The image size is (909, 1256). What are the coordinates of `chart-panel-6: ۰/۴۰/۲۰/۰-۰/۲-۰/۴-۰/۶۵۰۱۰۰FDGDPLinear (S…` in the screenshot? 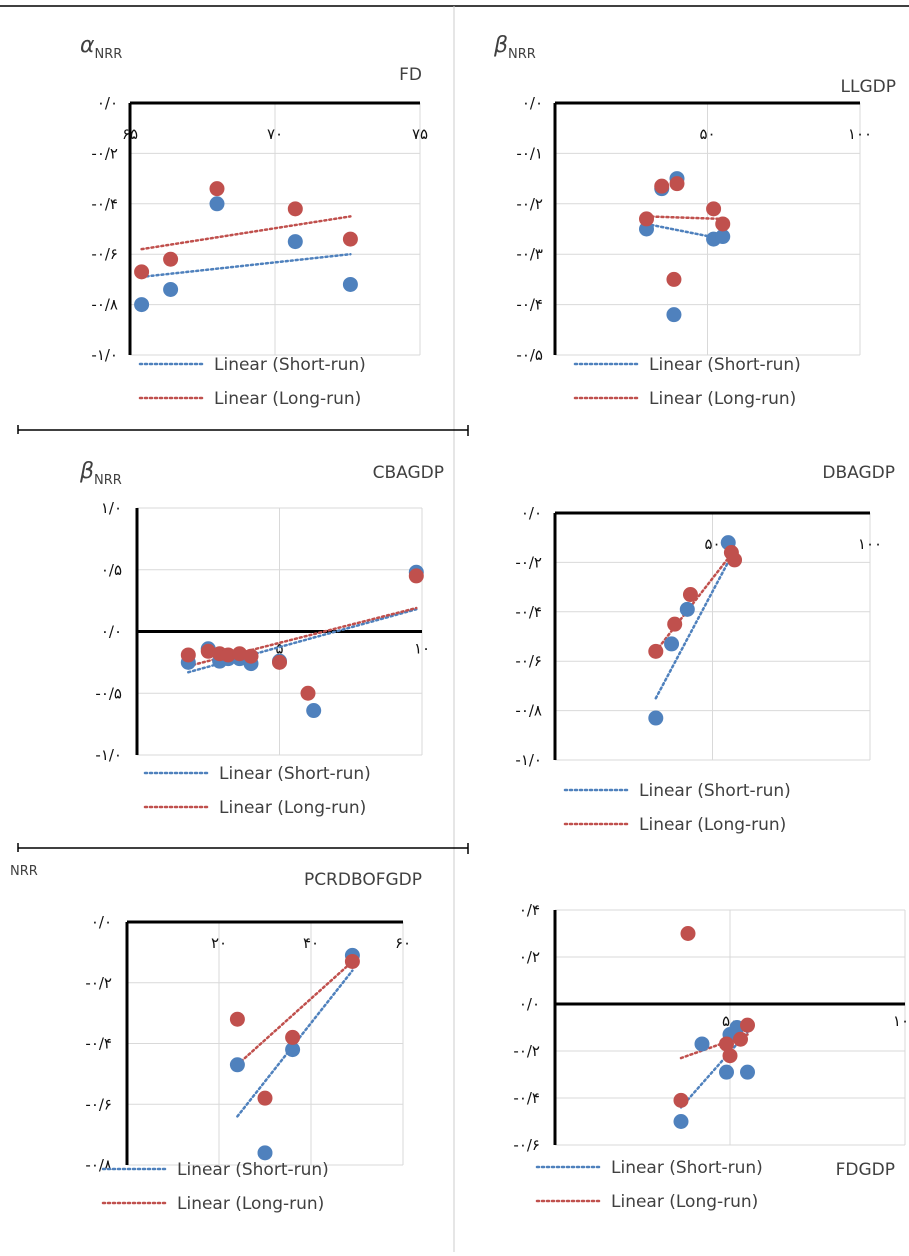 It's located at (711, 1056).